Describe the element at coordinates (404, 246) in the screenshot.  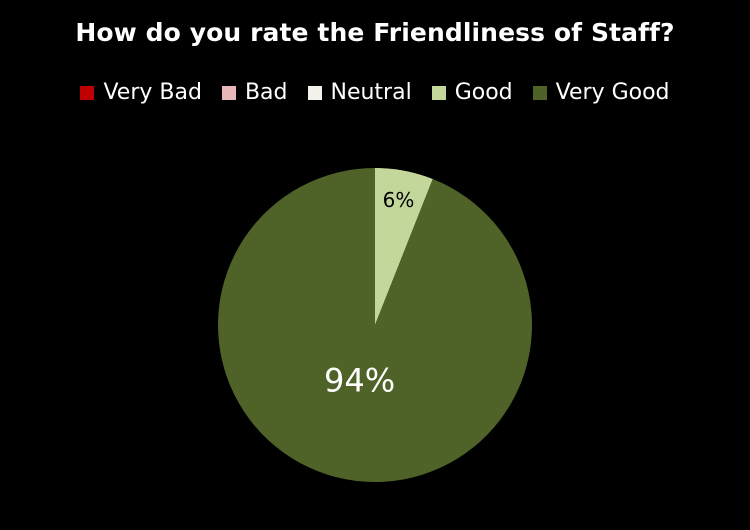
I see `pie-slice-good` at that location.